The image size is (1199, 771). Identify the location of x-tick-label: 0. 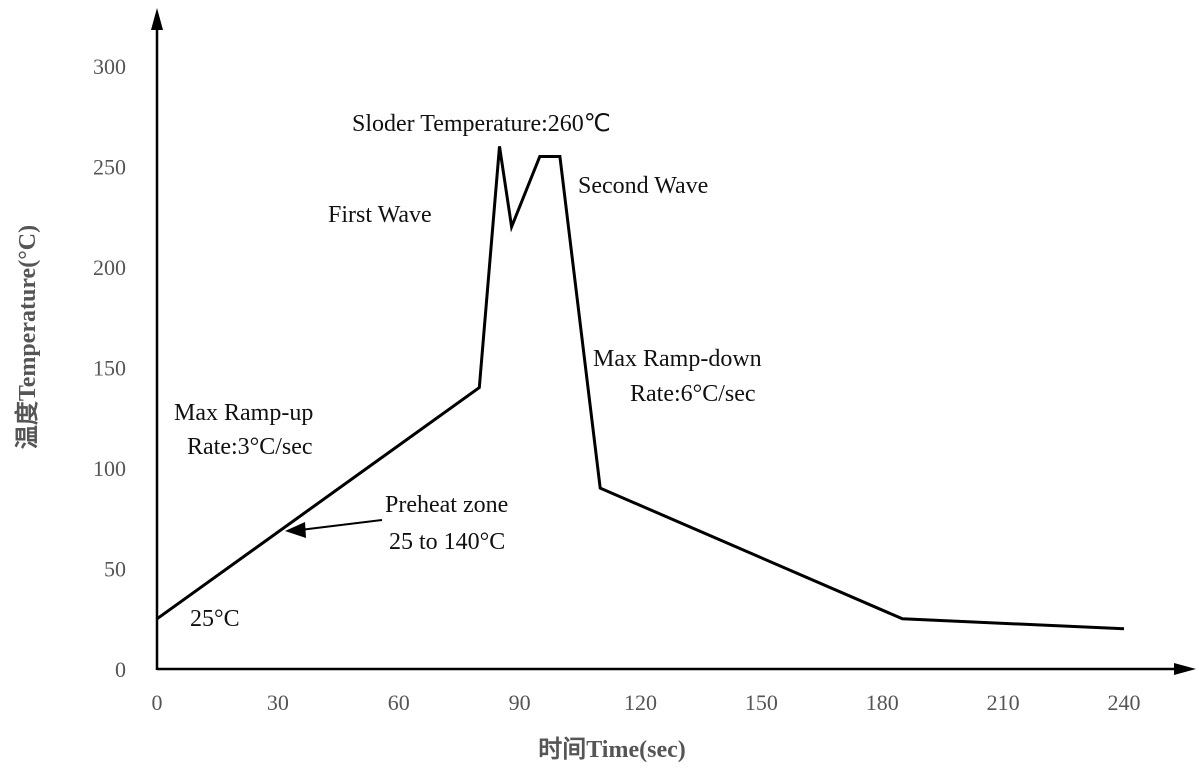
(157, 702).